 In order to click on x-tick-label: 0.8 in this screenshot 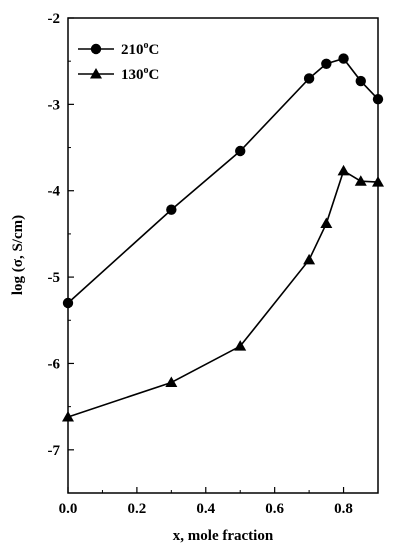, I will do `click(343, 509)`.